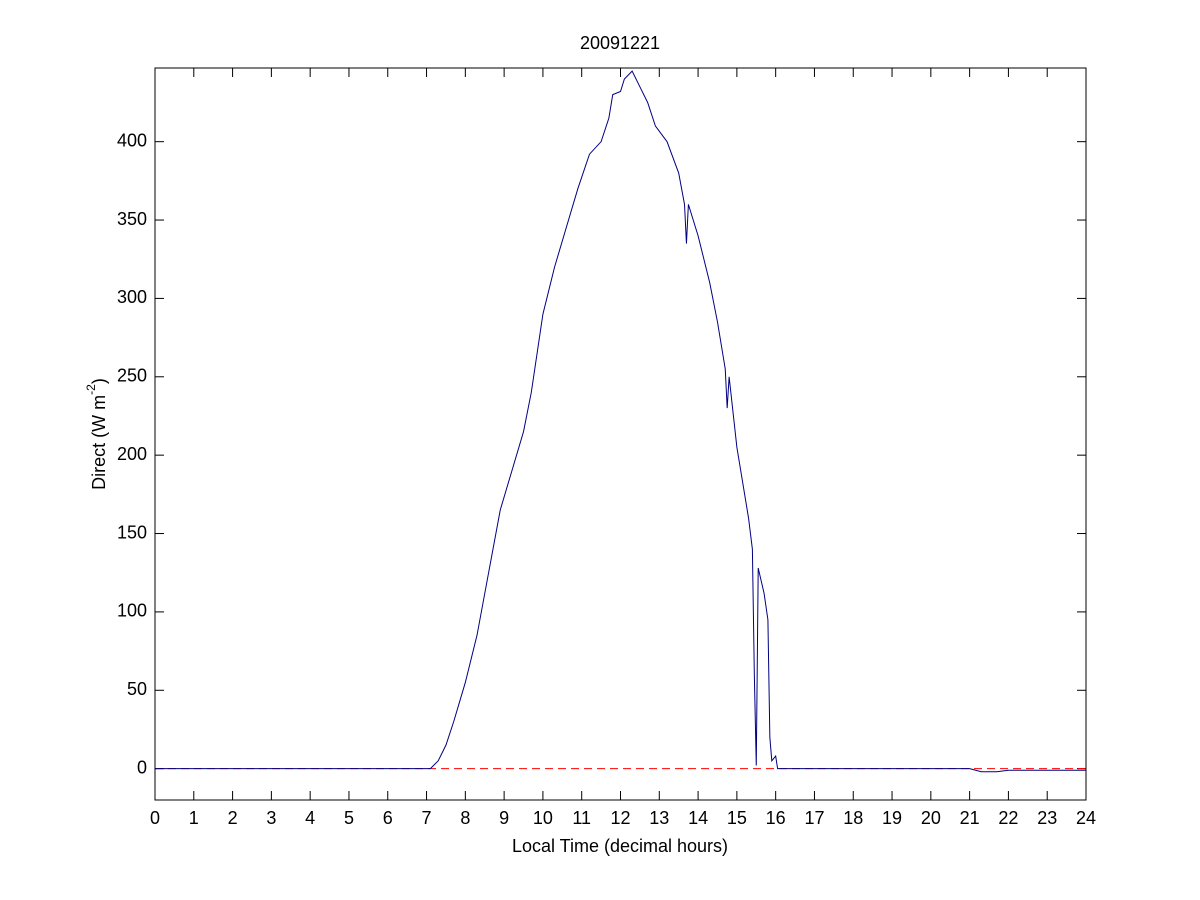  I want to click on x-tick-label: 13, so click(659, 818).